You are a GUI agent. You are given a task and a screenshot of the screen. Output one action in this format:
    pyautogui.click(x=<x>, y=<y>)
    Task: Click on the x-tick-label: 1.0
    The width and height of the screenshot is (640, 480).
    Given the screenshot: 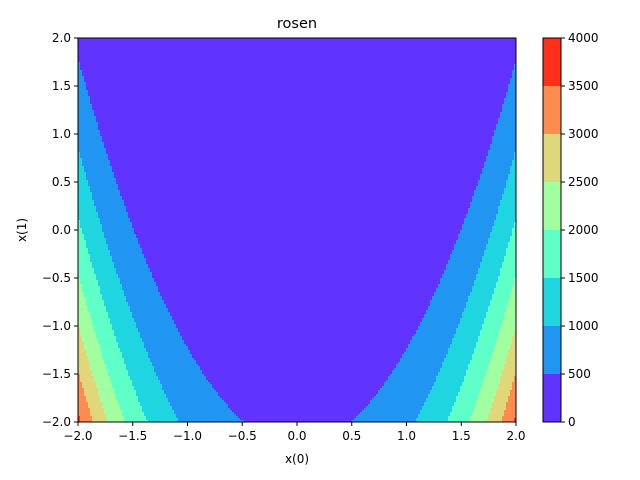 What is the action you would take?
    pyautogui.click(x=406, y=436)
    